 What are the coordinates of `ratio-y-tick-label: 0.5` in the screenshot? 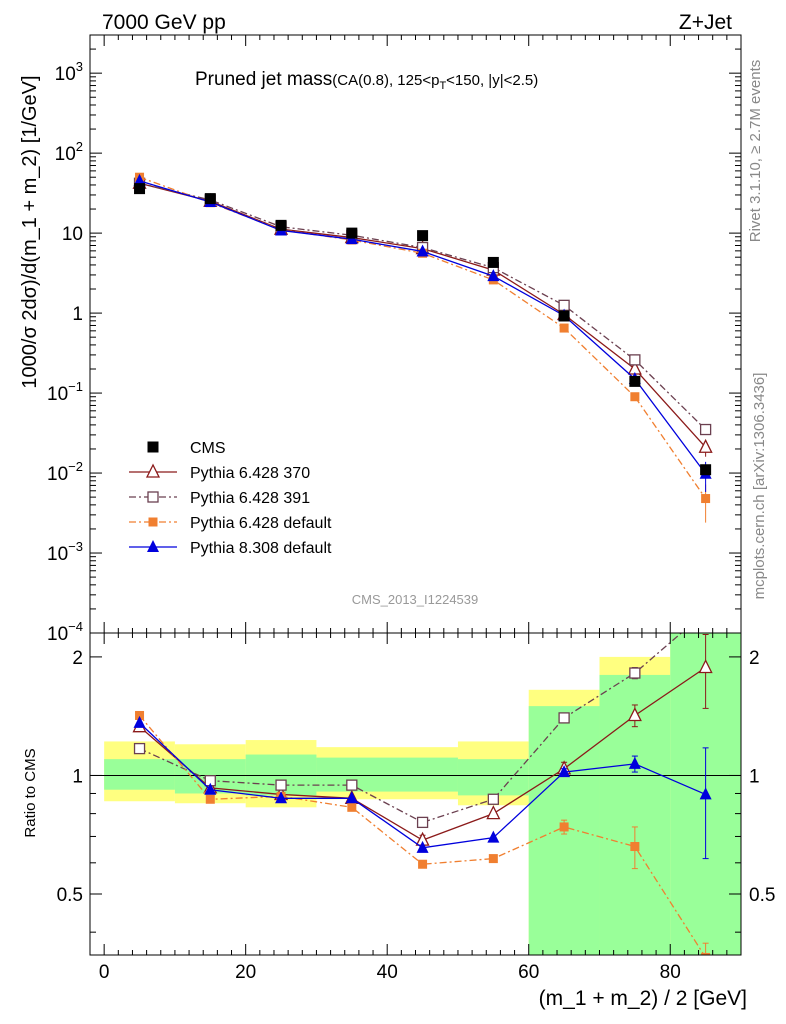 It's located at (70, 895).